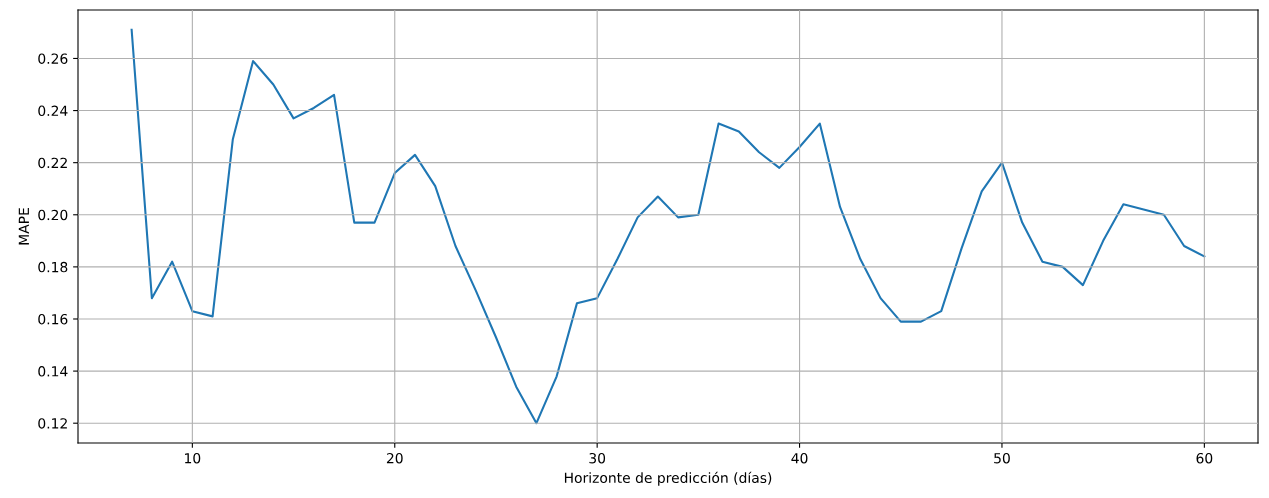 Image resolution: width=1269 pixels, height=498 pixels. What do you see at coordinates (53, 267) in the screenshot?
I see `y-tick-label: 0.18` at bounding box center [53, 267].